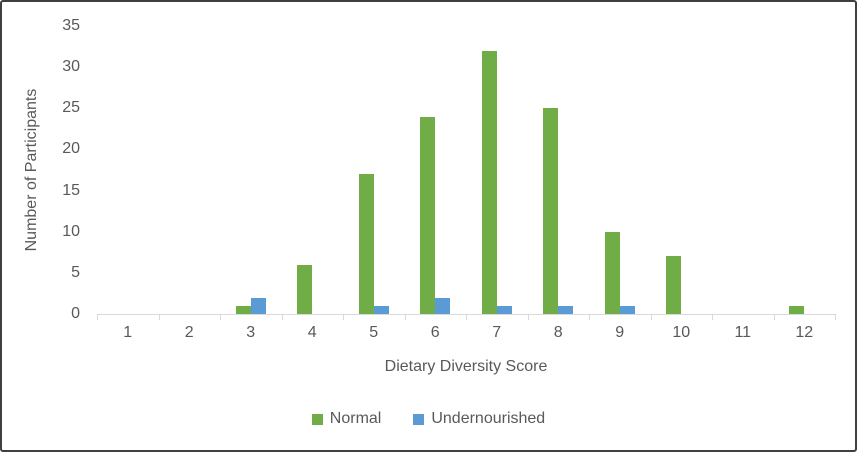 This screenshot has height=452, width=857. I want to click on y-tick-label-30: 30, so click(71, 67).